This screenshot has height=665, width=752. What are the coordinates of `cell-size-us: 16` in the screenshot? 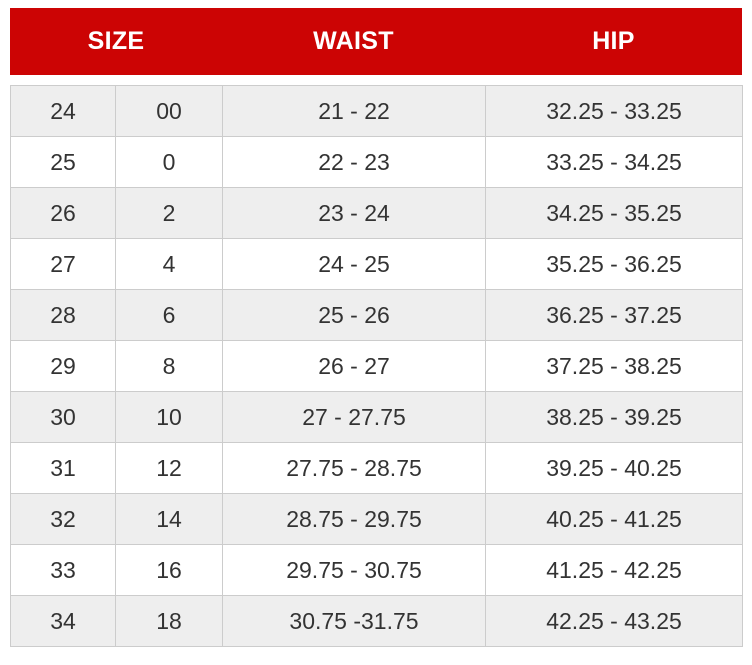 It's located at (169, 570).